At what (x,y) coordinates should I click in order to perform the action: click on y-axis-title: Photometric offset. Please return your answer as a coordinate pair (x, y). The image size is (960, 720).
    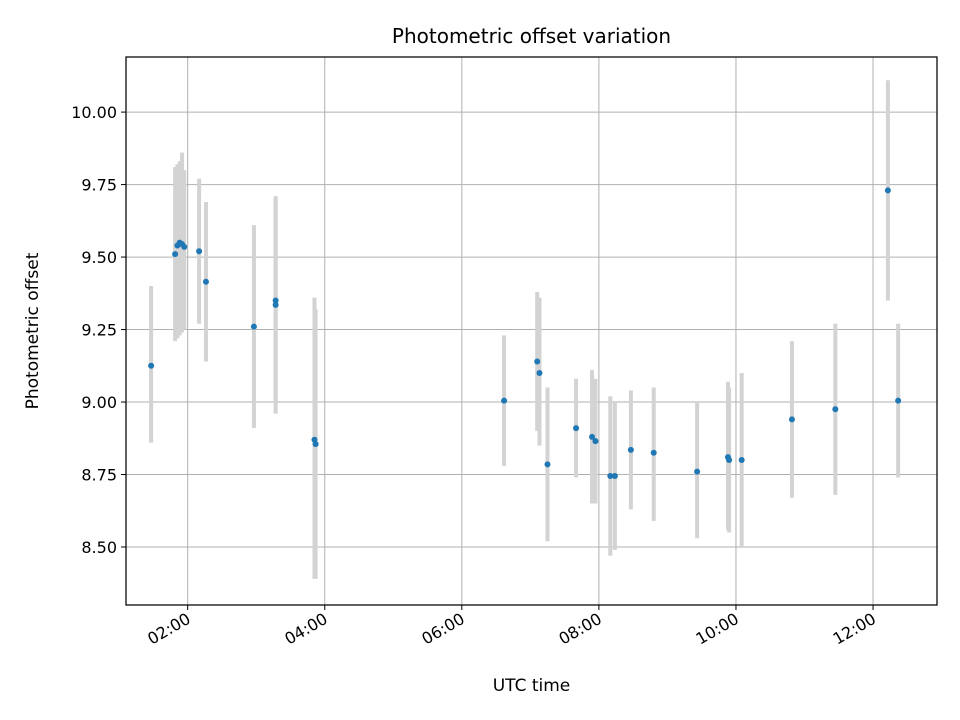
    Looking at the image, I should click on (33, 330).